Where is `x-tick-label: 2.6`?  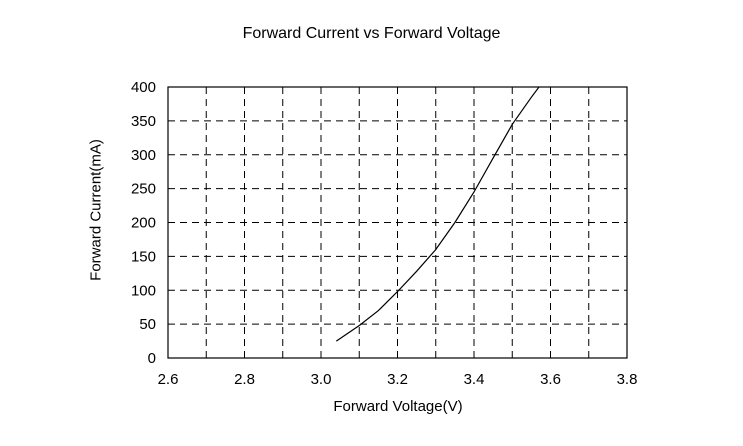
x-tick-label: 2.6 is located at coordinates (168, 379).